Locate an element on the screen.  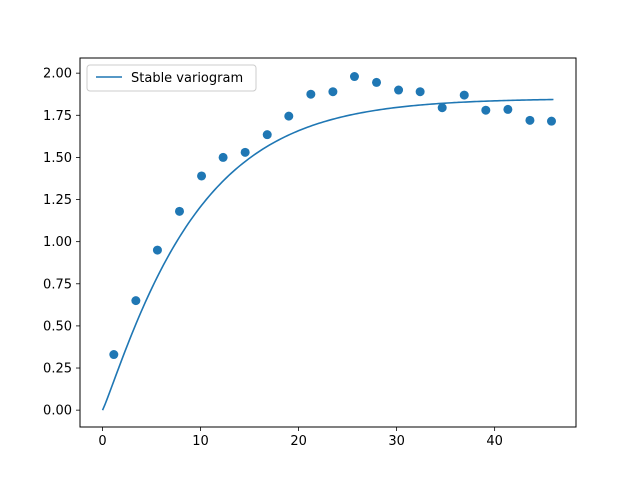
y-tick-label: 1.50 is located at coordinates (57, 158).